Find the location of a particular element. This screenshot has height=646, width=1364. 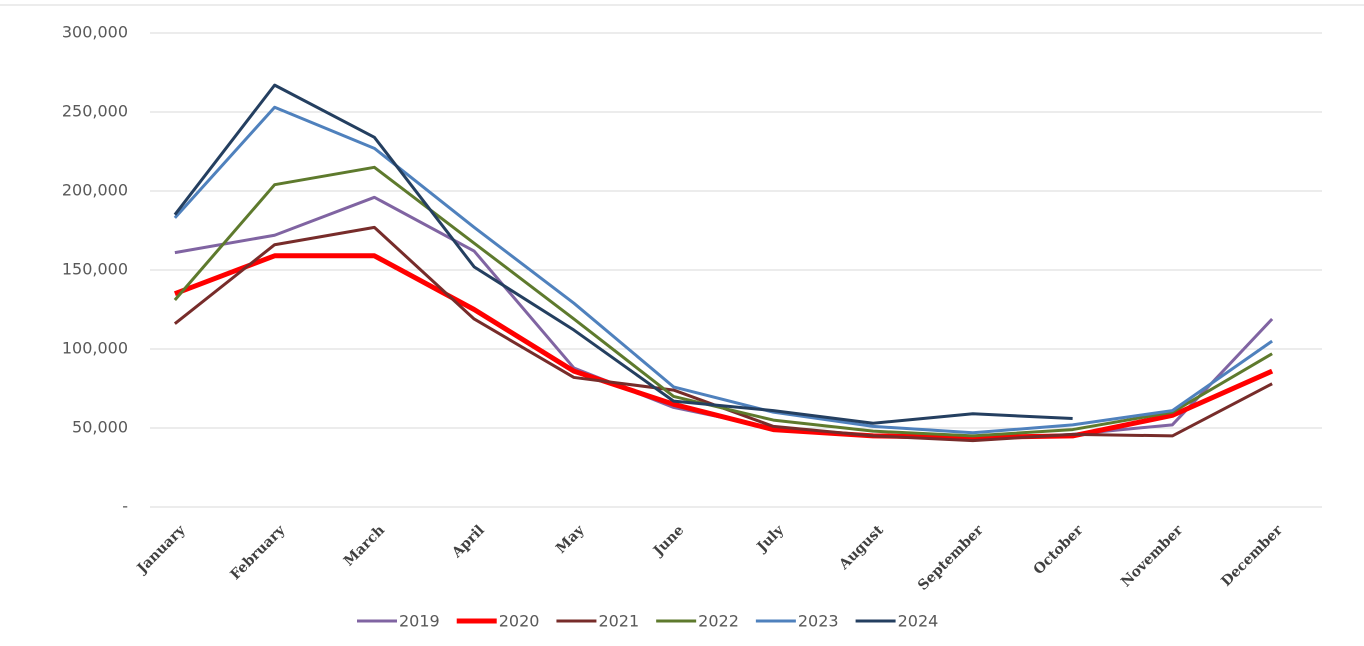

x-tick-label: April is located at coordinates (467, 541).